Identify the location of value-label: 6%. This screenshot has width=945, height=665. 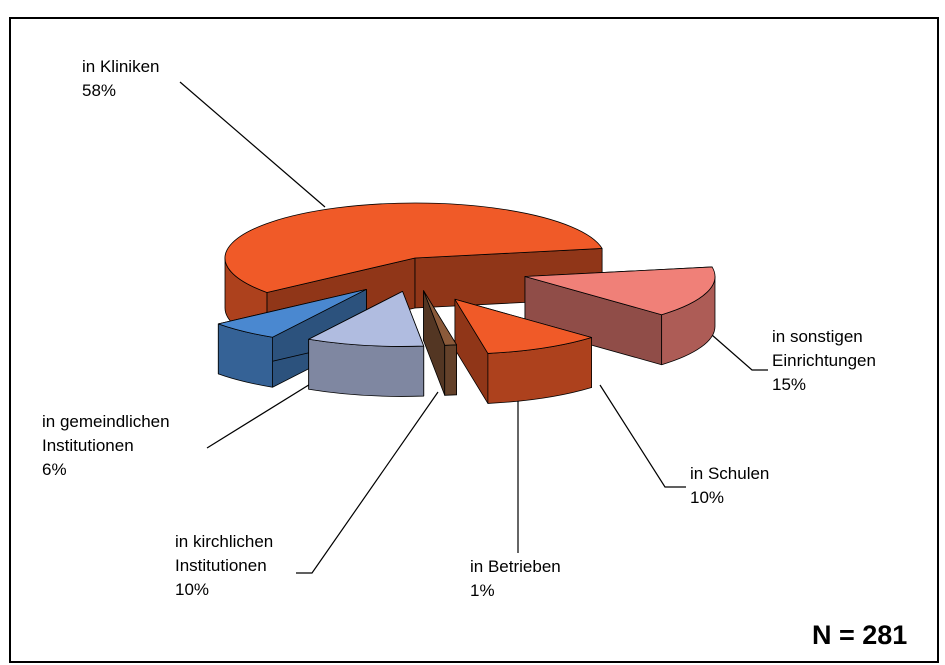
(54, 469).